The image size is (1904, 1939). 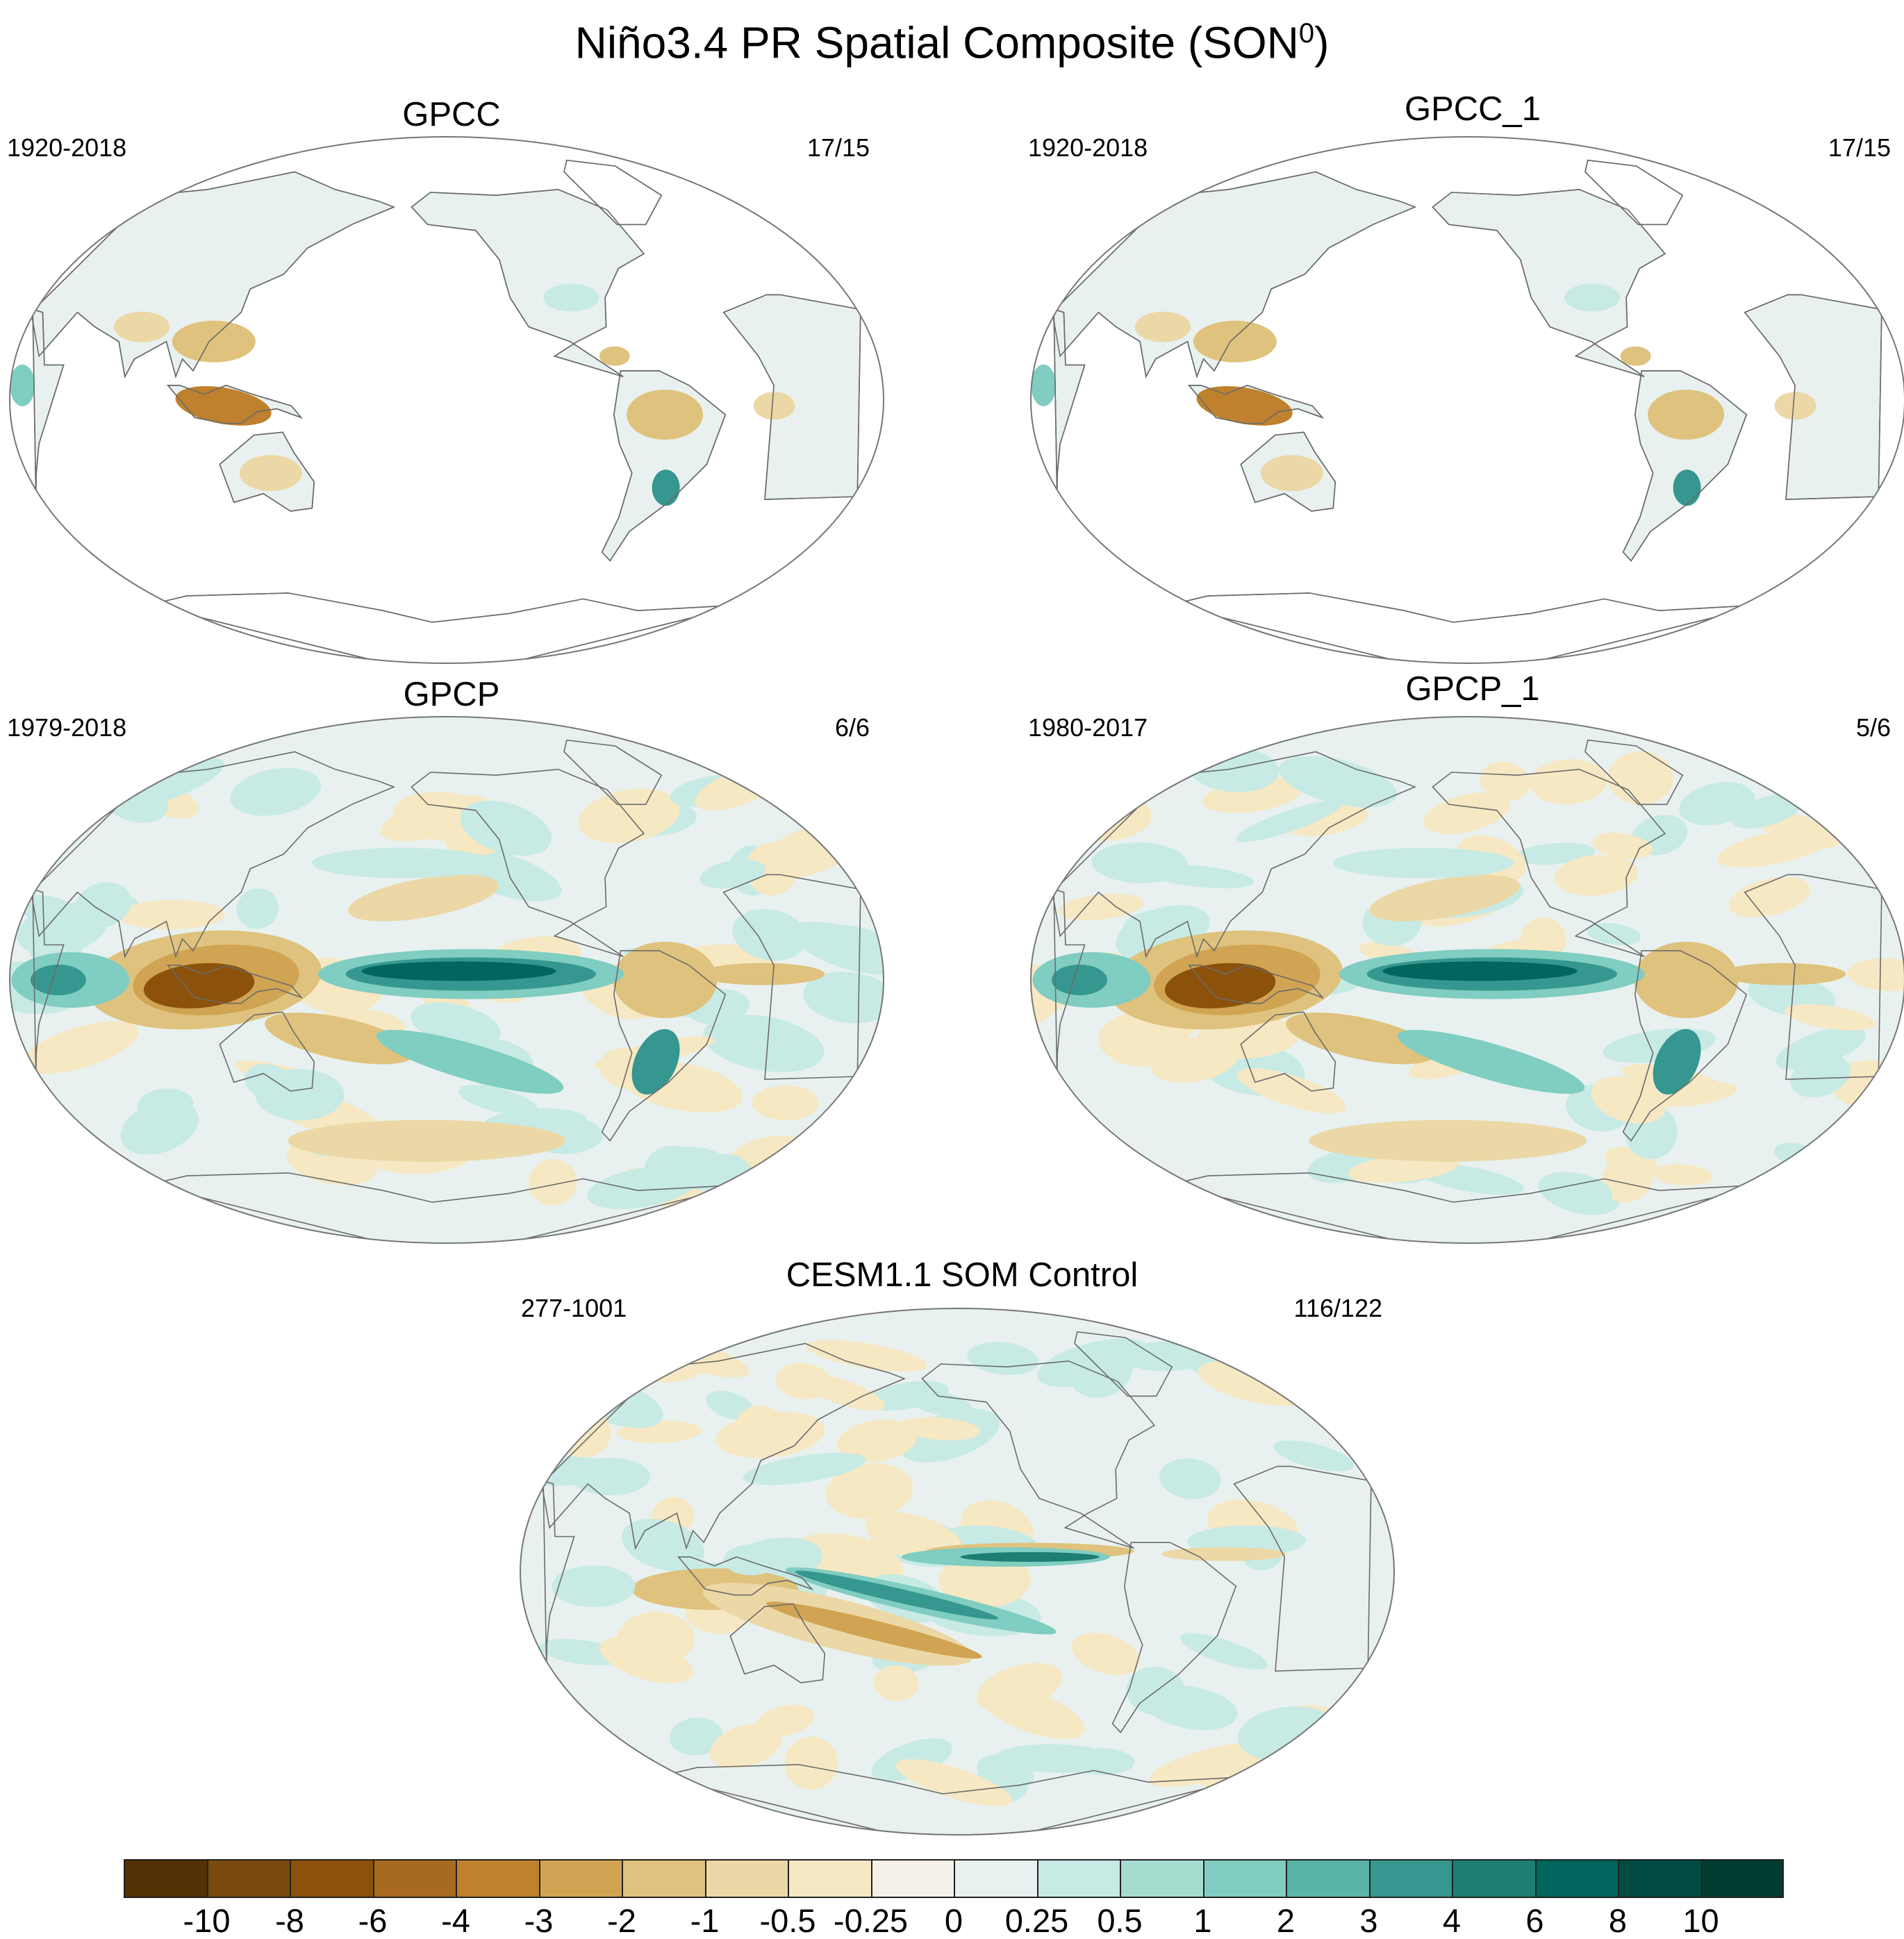 I want to click on colorbar-tick-label: -10, so click(x=207, y=1920).